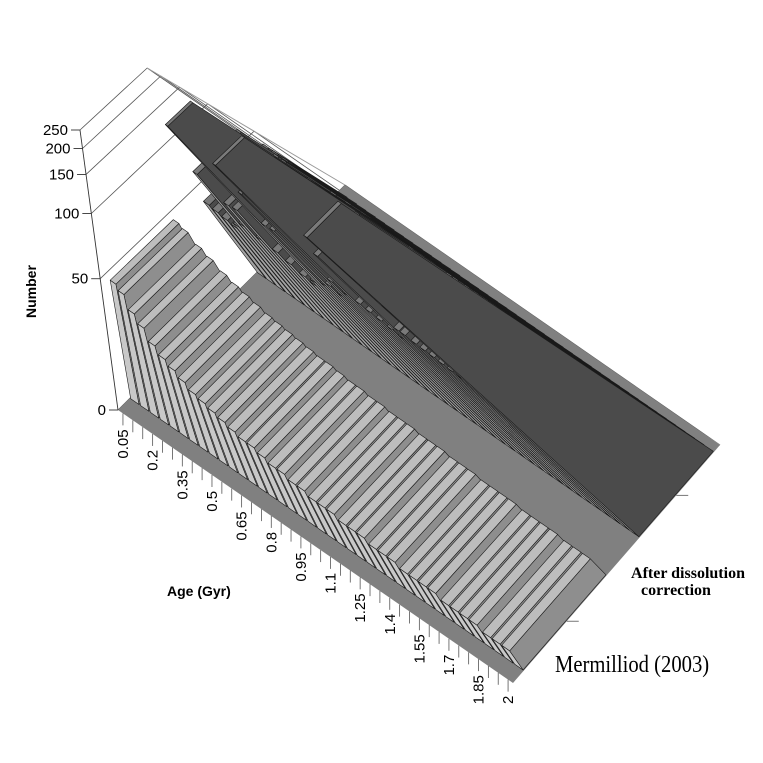  I want to click on series-label-after-dissolution-line2: correction, so click(676, 590).